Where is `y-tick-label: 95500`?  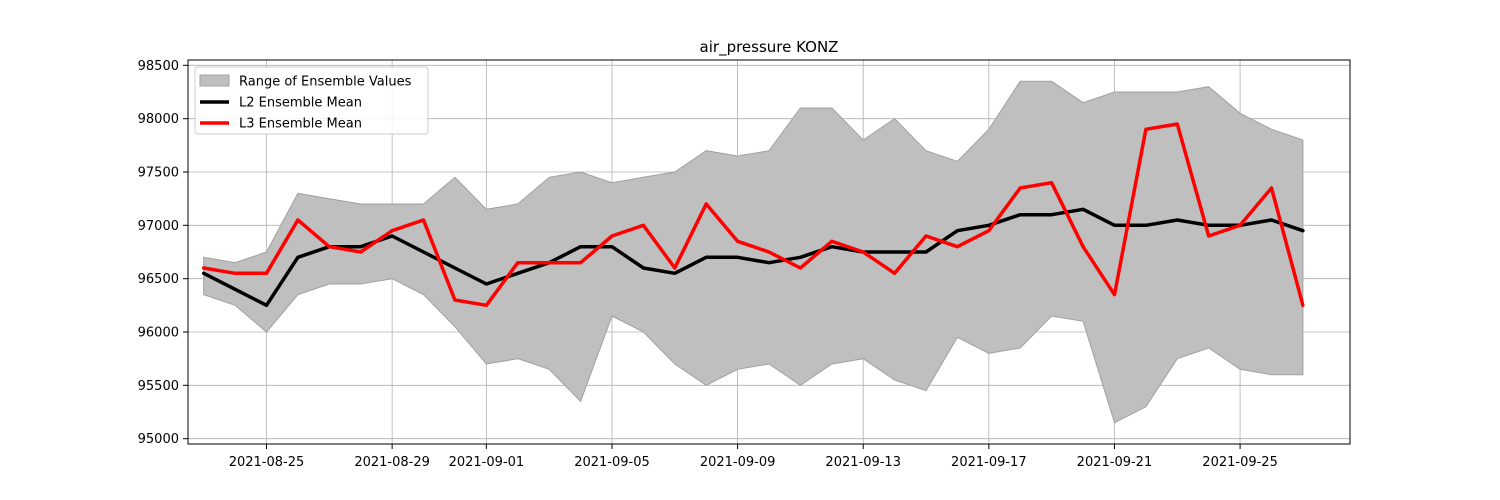
y-tick-label: 95500 is located at coordinates (158, 386).